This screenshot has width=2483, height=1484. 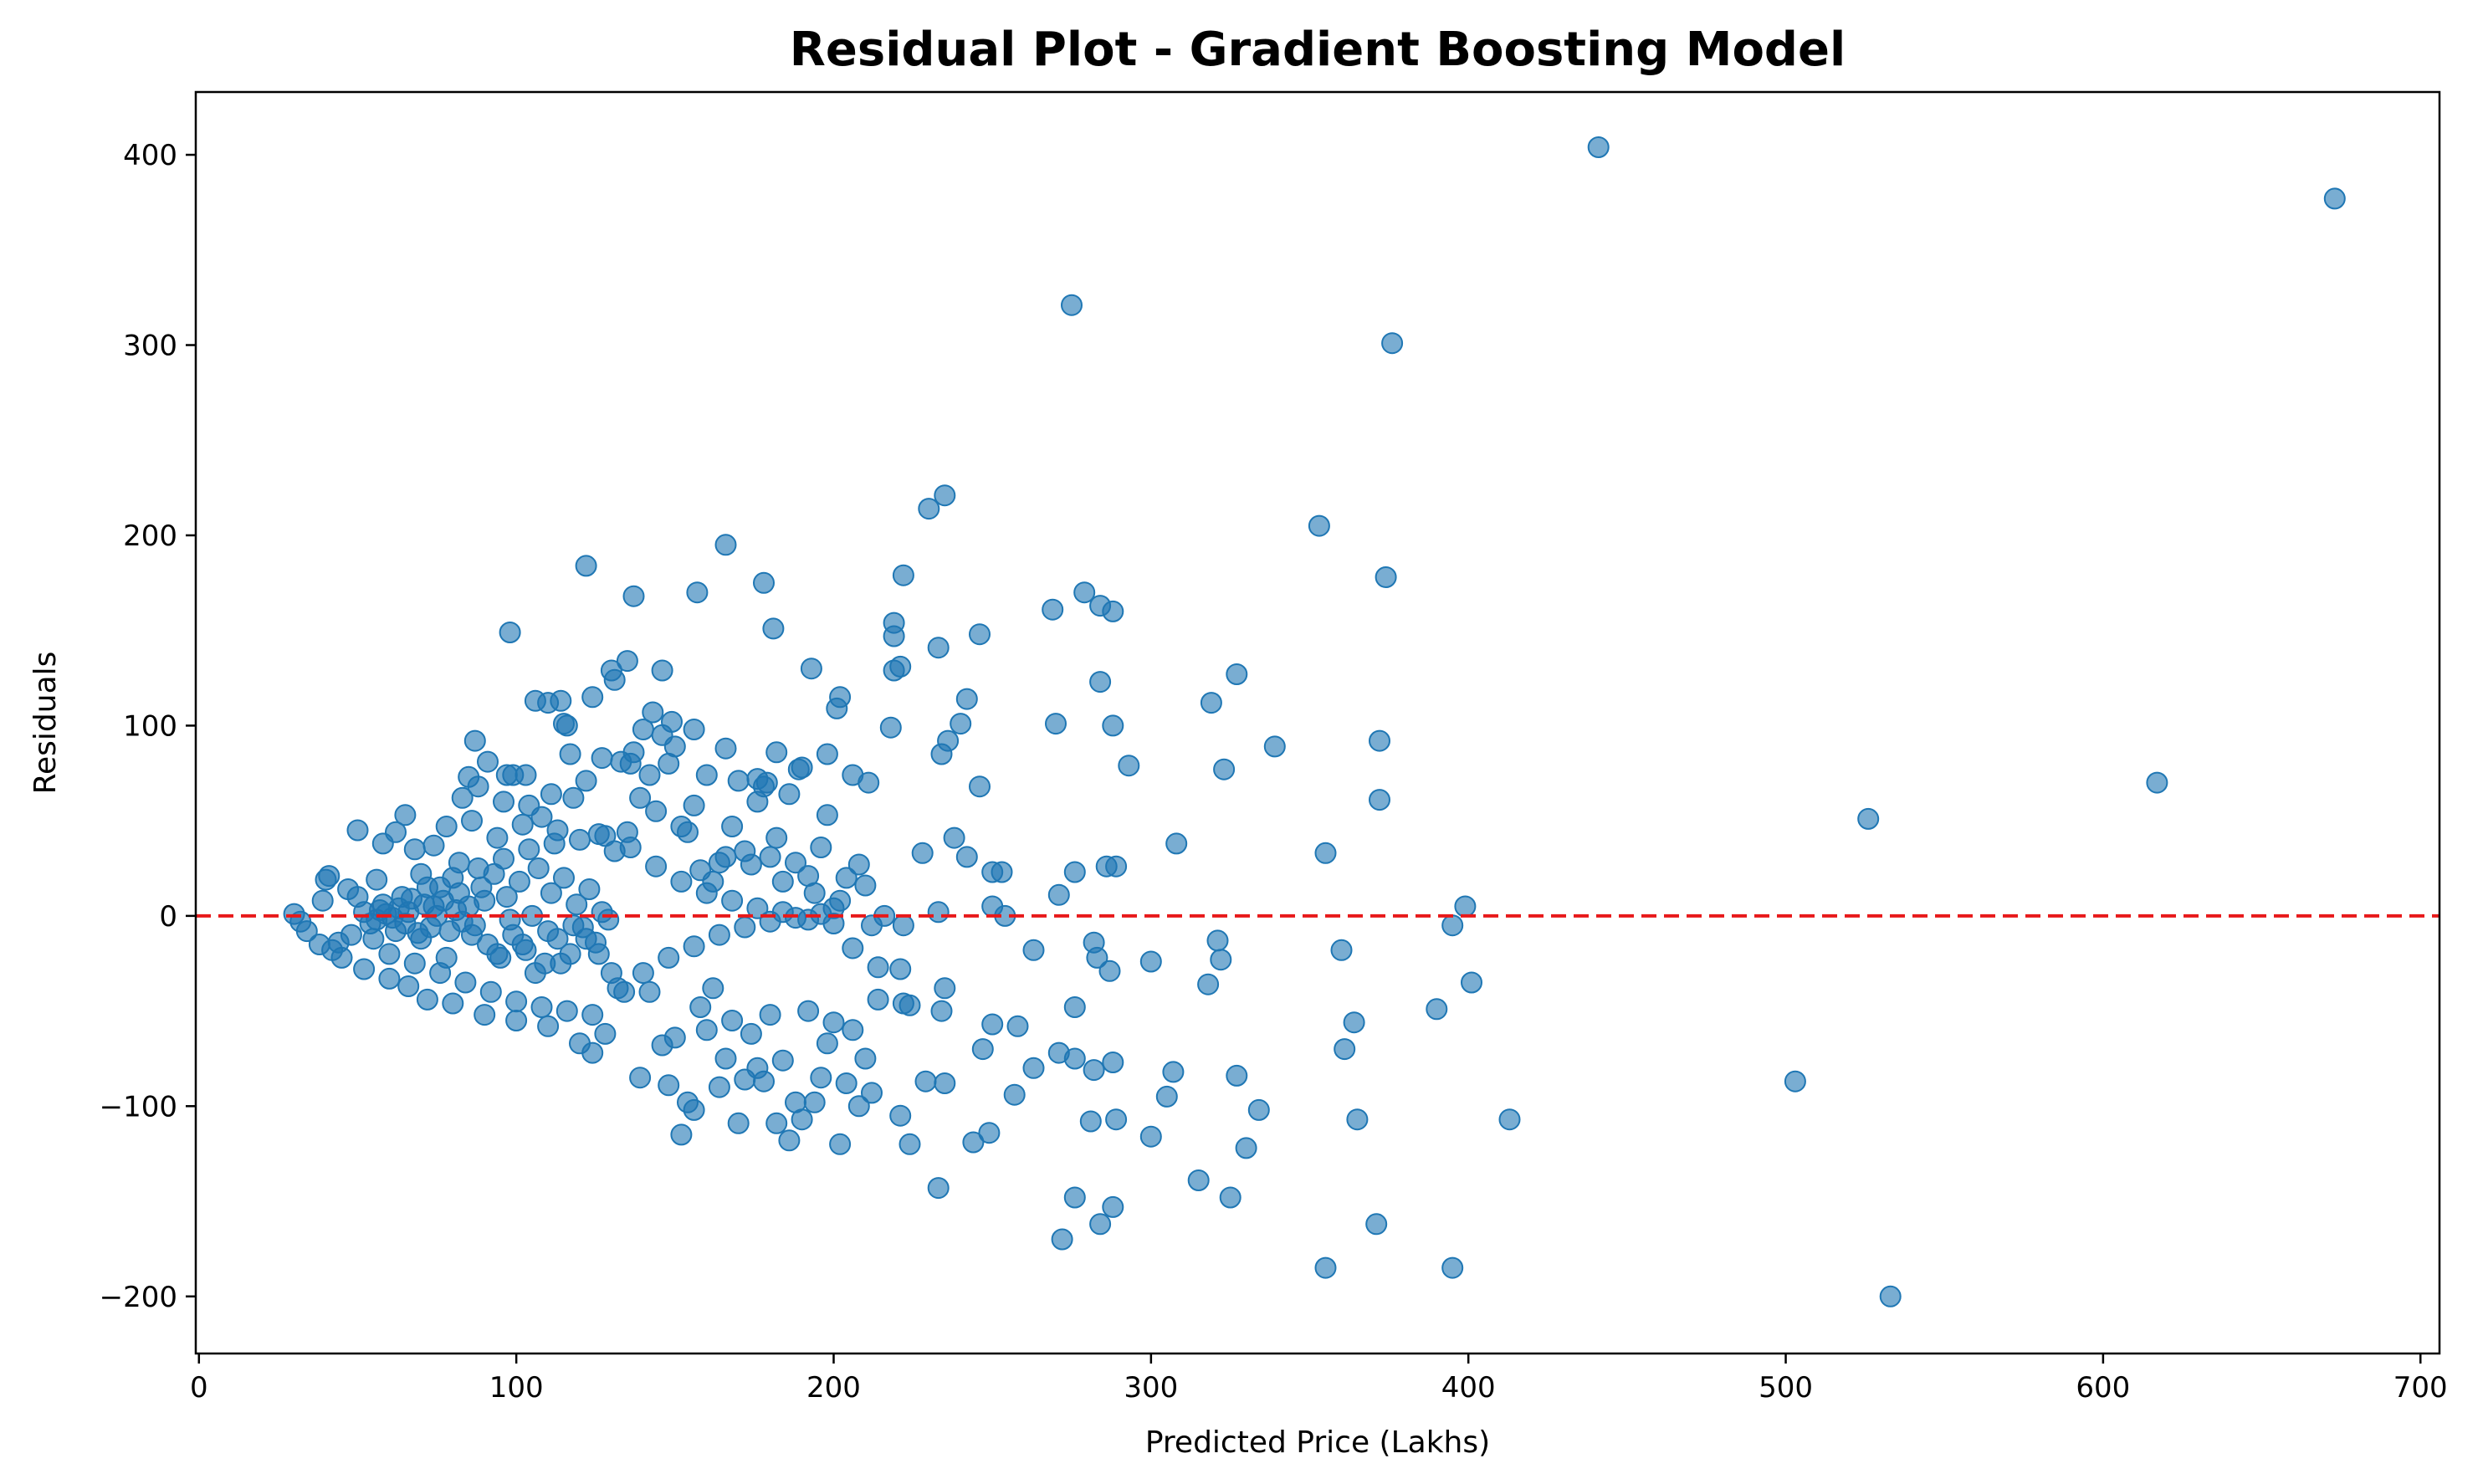 What do you see at coordinates (150, 346) in the screenshot?
I see `y-tick-label: 300` at bounding box center [150, 346].